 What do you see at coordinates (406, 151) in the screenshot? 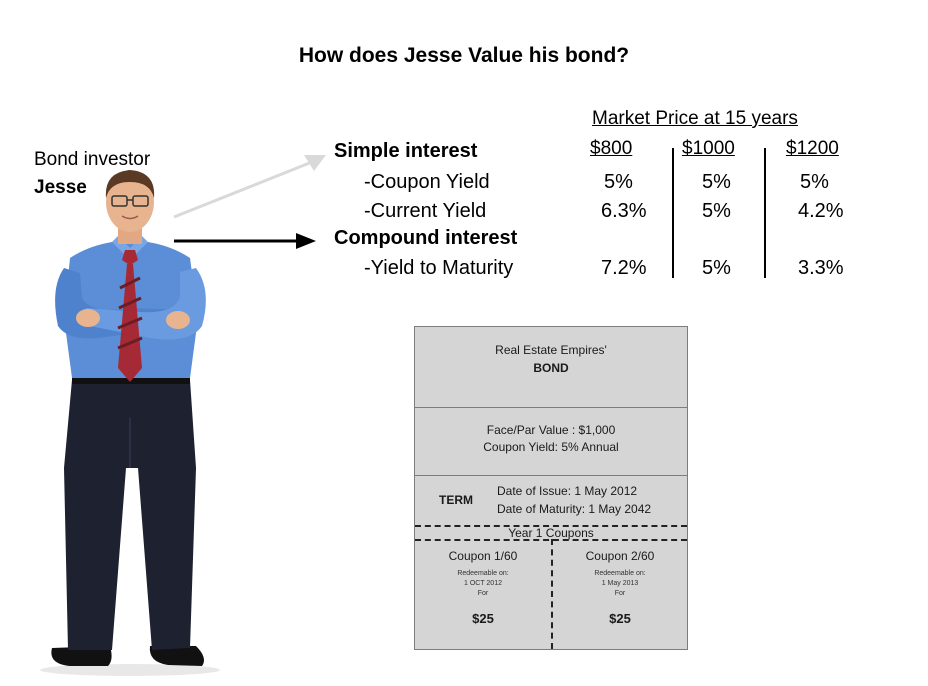
I see `simple-interest-heading: Simple interest` at bounding box center [406, 151].